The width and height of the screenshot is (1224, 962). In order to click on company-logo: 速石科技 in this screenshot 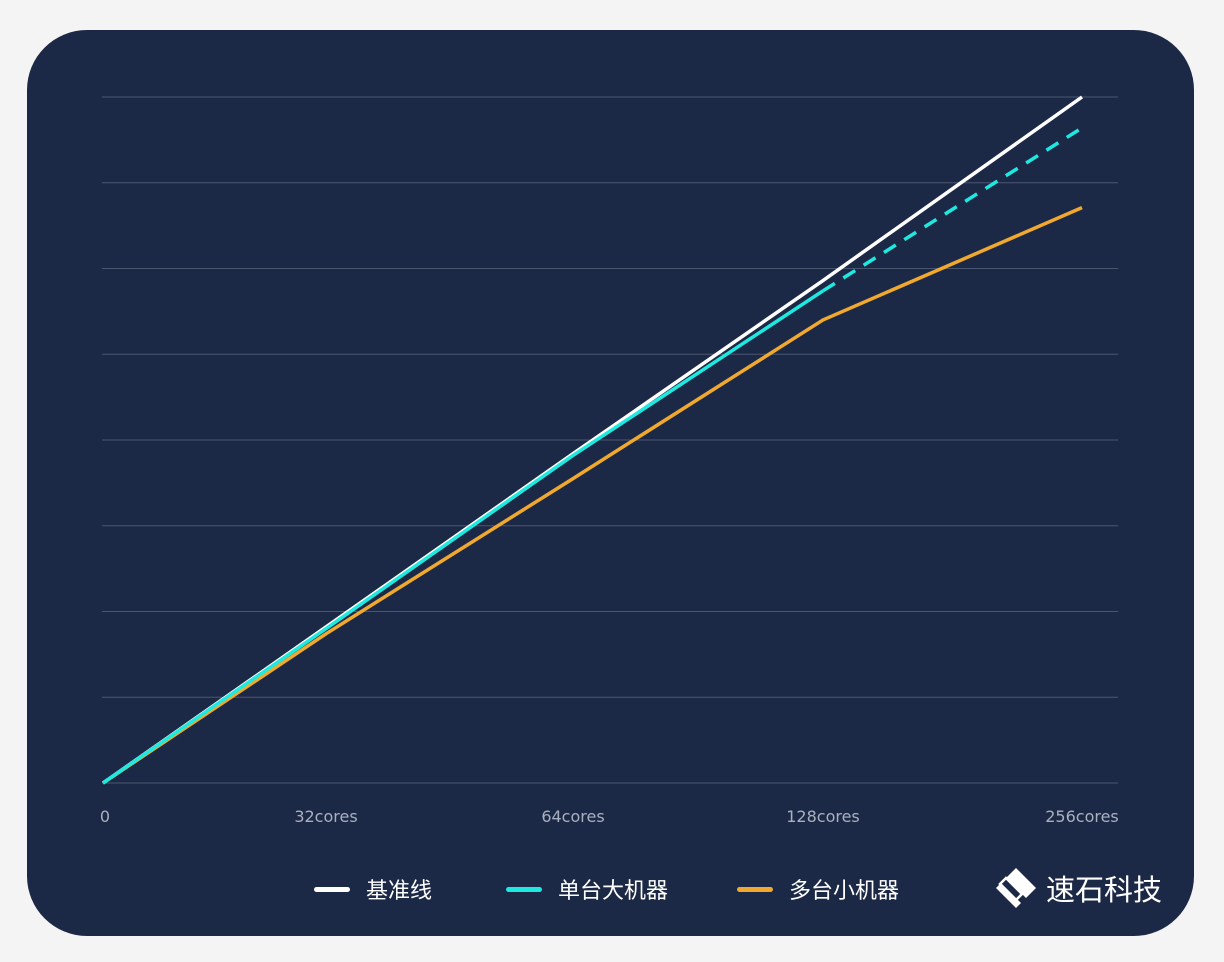, I will do `click(1078, 888)`.